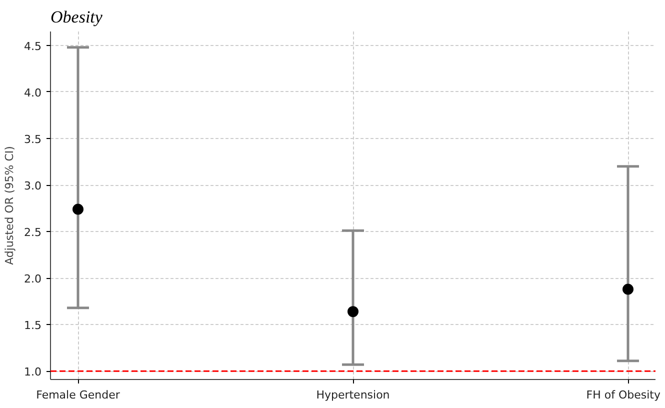  I want to click on chart-title: Obesity, so click(76, 17).